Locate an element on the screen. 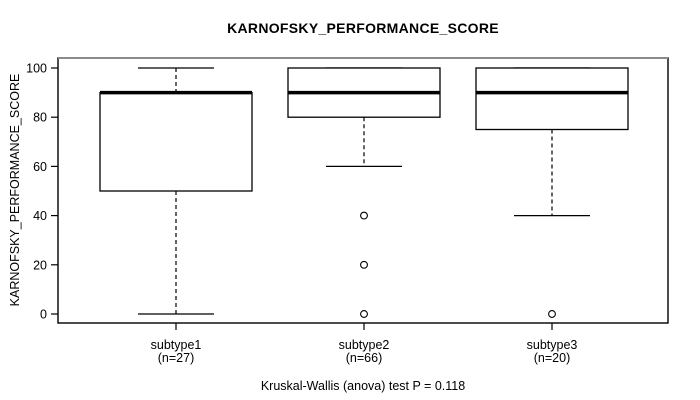 The height and width of the screenshot is (400, 700). x-group-n-label: (n=20) is located at coordinates (552, 358).